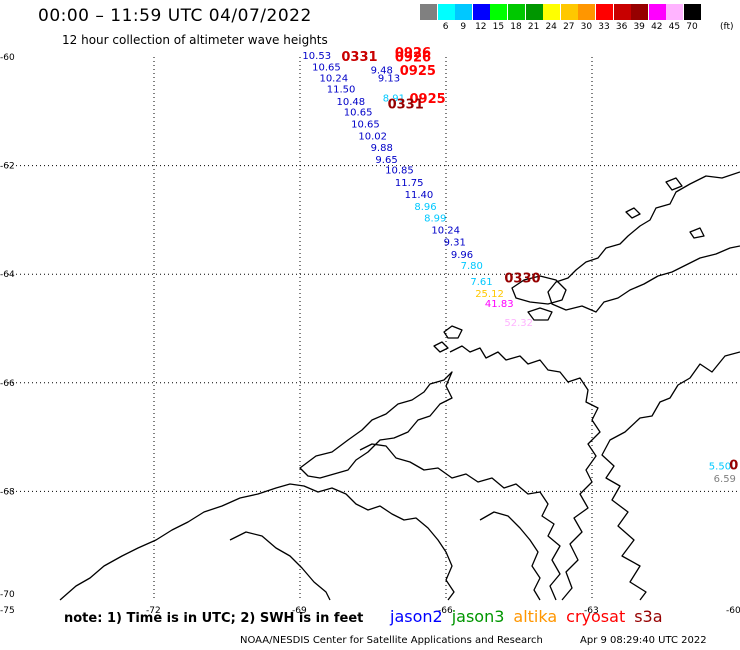 The image size is (740, 650). I want to click on colorbar-label: 42, so click(657, 27).